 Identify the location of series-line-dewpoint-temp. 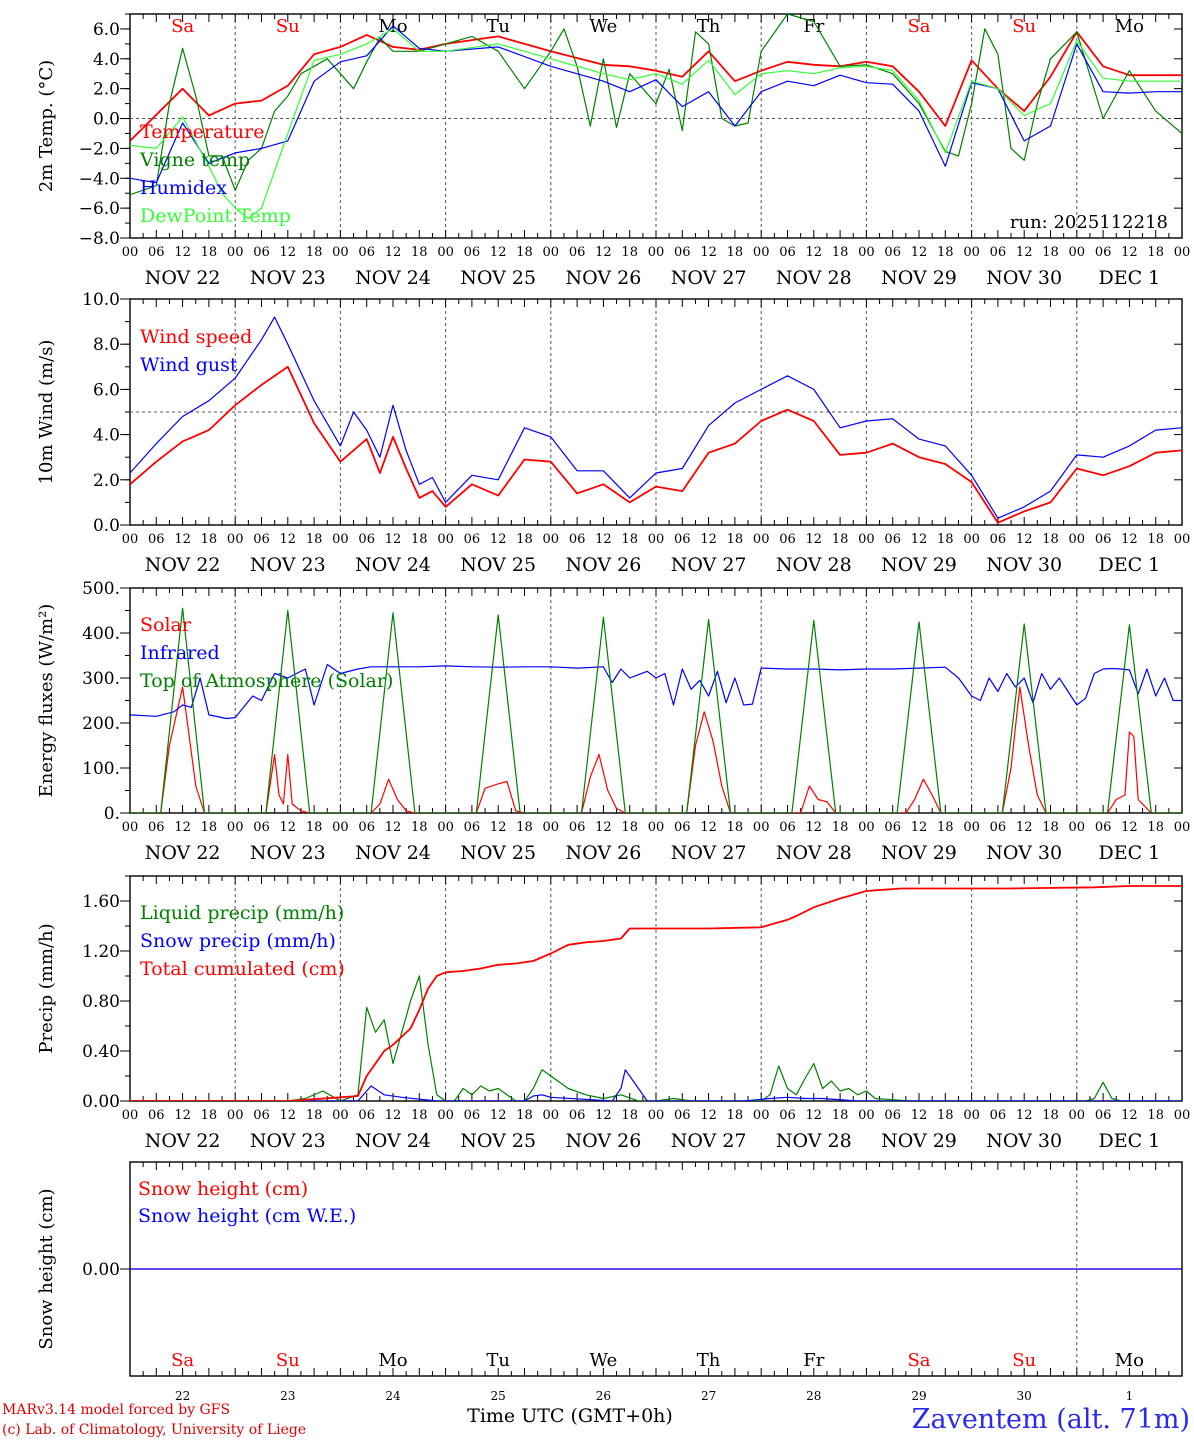
(656, 124).